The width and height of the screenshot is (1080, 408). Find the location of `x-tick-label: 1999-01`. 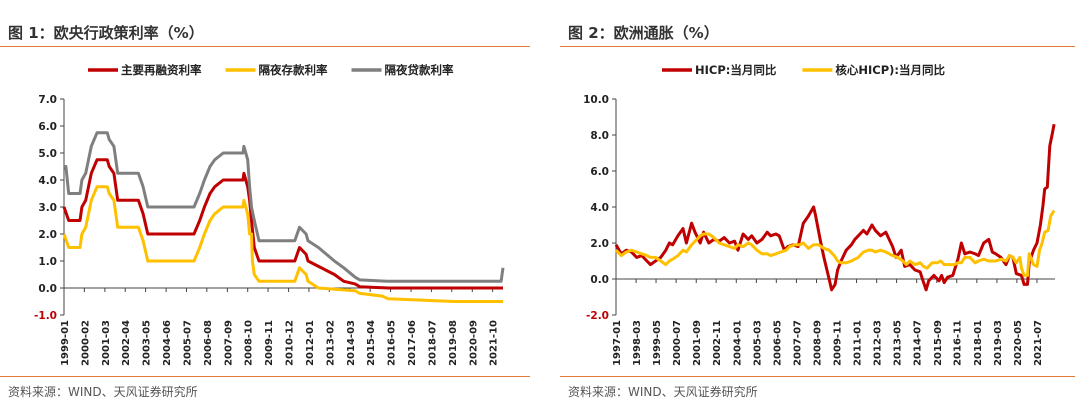

x-tick-label: 1999-01 is located at coordinates (65, 343).